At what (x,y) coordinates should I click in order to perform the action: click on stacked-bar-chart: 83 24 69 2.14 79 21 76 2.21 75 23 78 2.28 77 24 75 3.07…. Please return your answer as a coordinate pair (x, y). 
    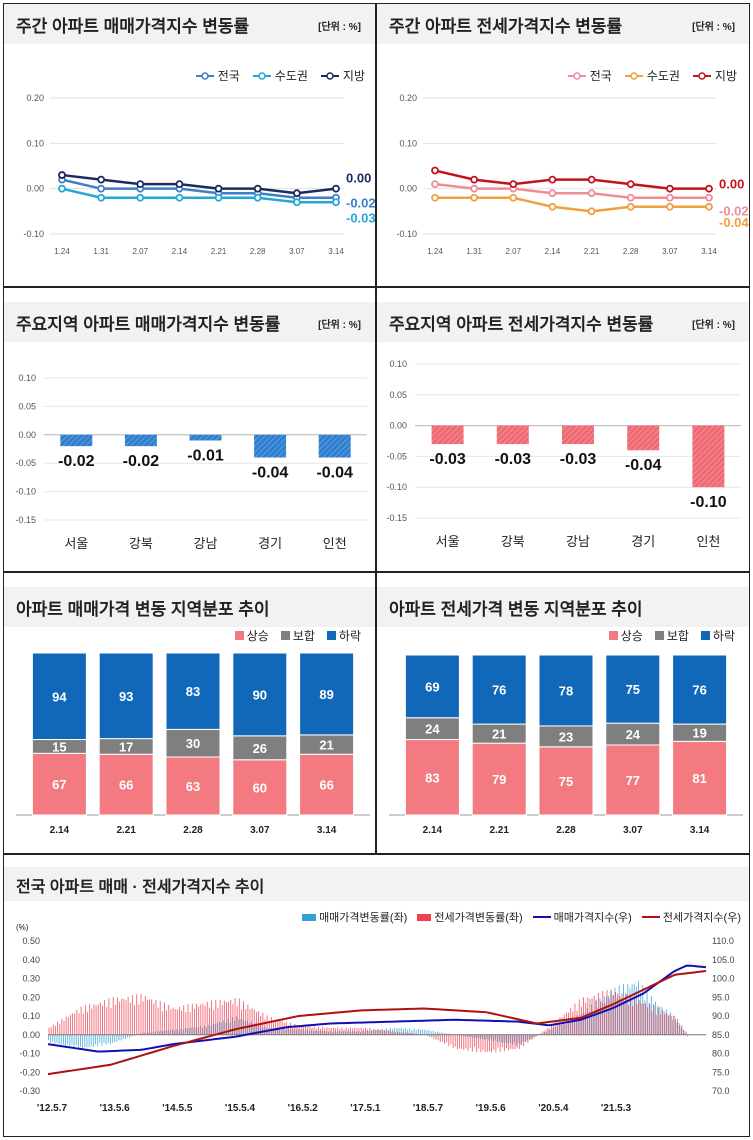
    Looking at the image, I should click on (566, 745).